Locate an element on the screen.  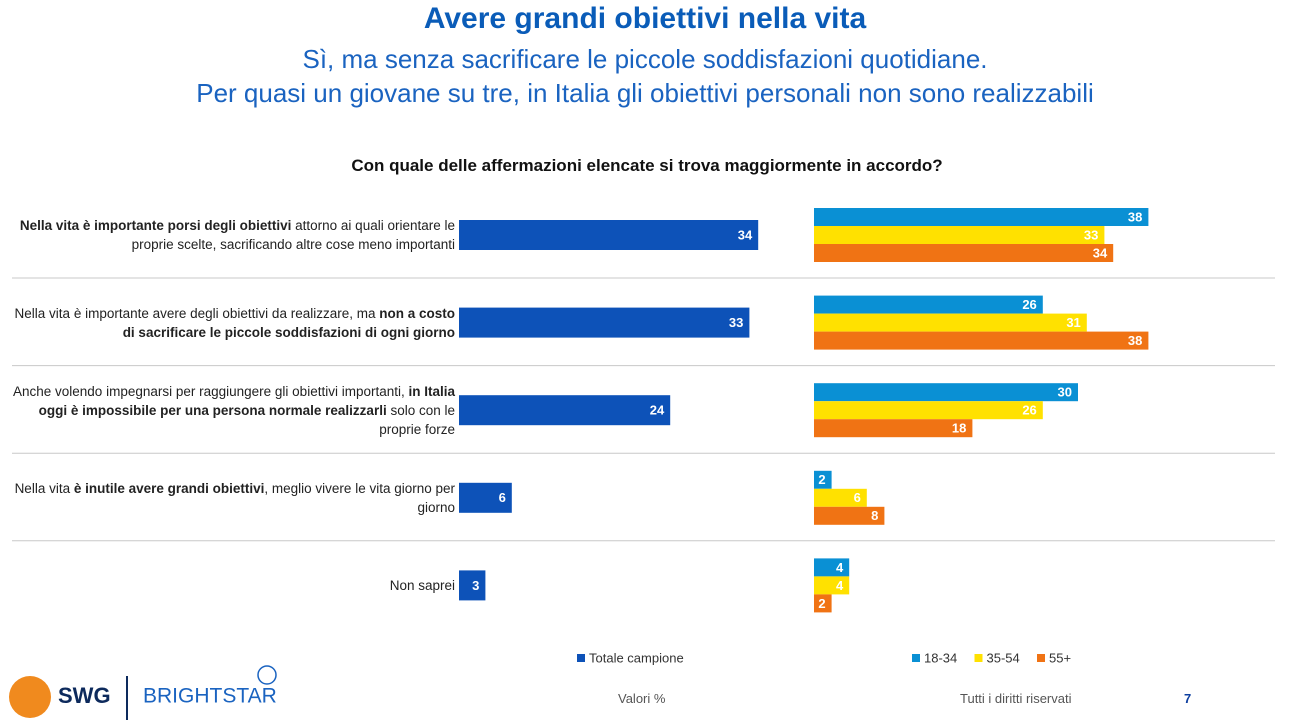
label-part: è inutile avere grandi obiettivi is located at coordinates (169, 488).